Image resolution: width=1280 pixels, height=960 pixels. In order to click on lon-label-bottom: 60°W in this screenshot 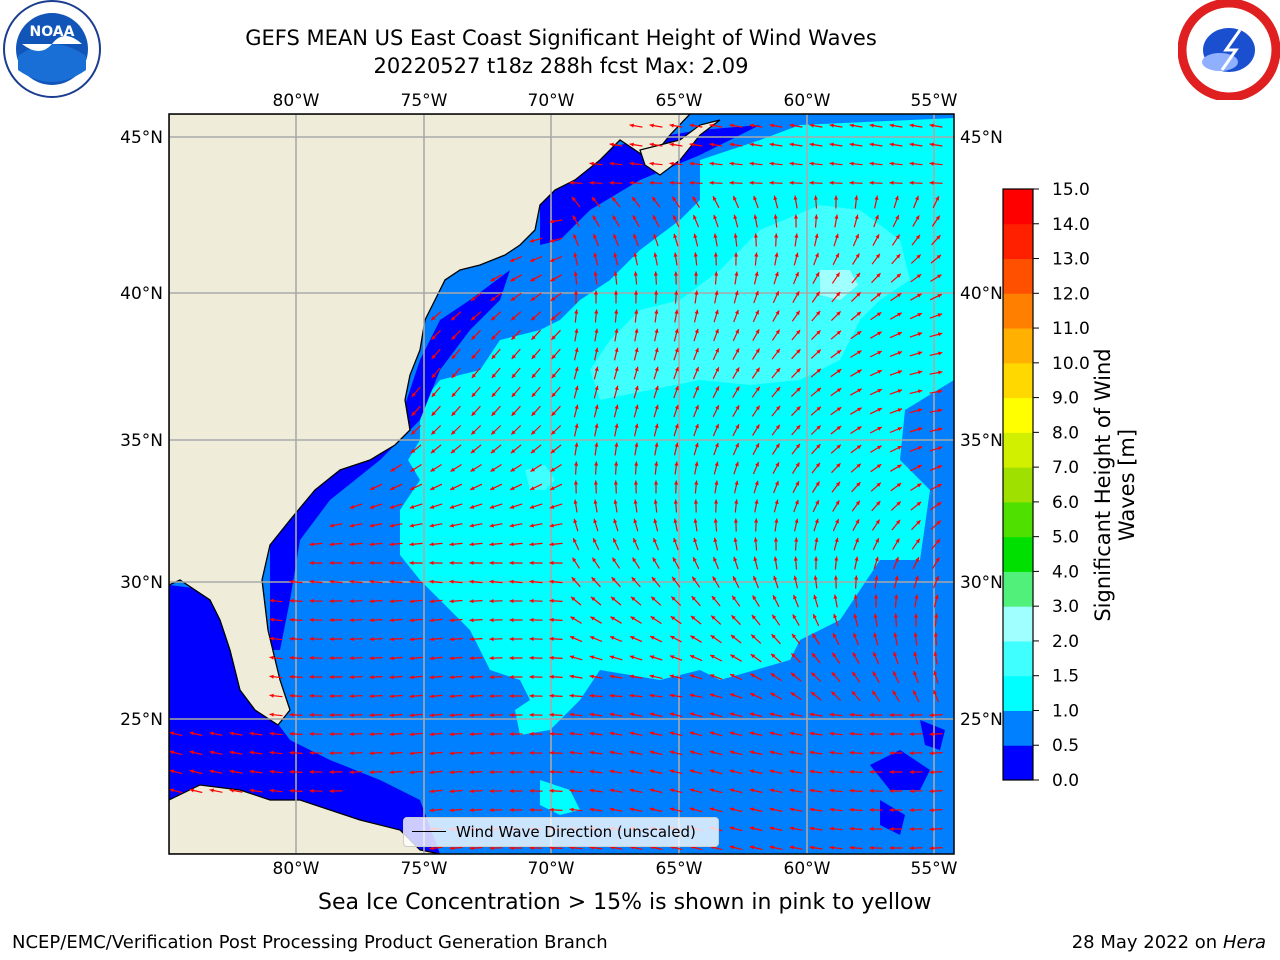, I will do `click(807, 869)`.